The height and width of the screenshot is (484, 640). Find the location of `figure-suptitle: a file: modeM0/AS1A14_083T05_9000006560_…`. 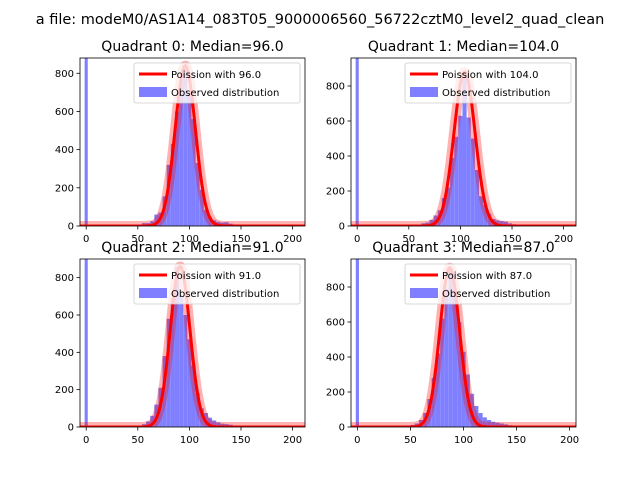

figure-suptitle: a file: modeM0/AS1A14_083T05_9000006560_… is located at coordinates (320, 20).